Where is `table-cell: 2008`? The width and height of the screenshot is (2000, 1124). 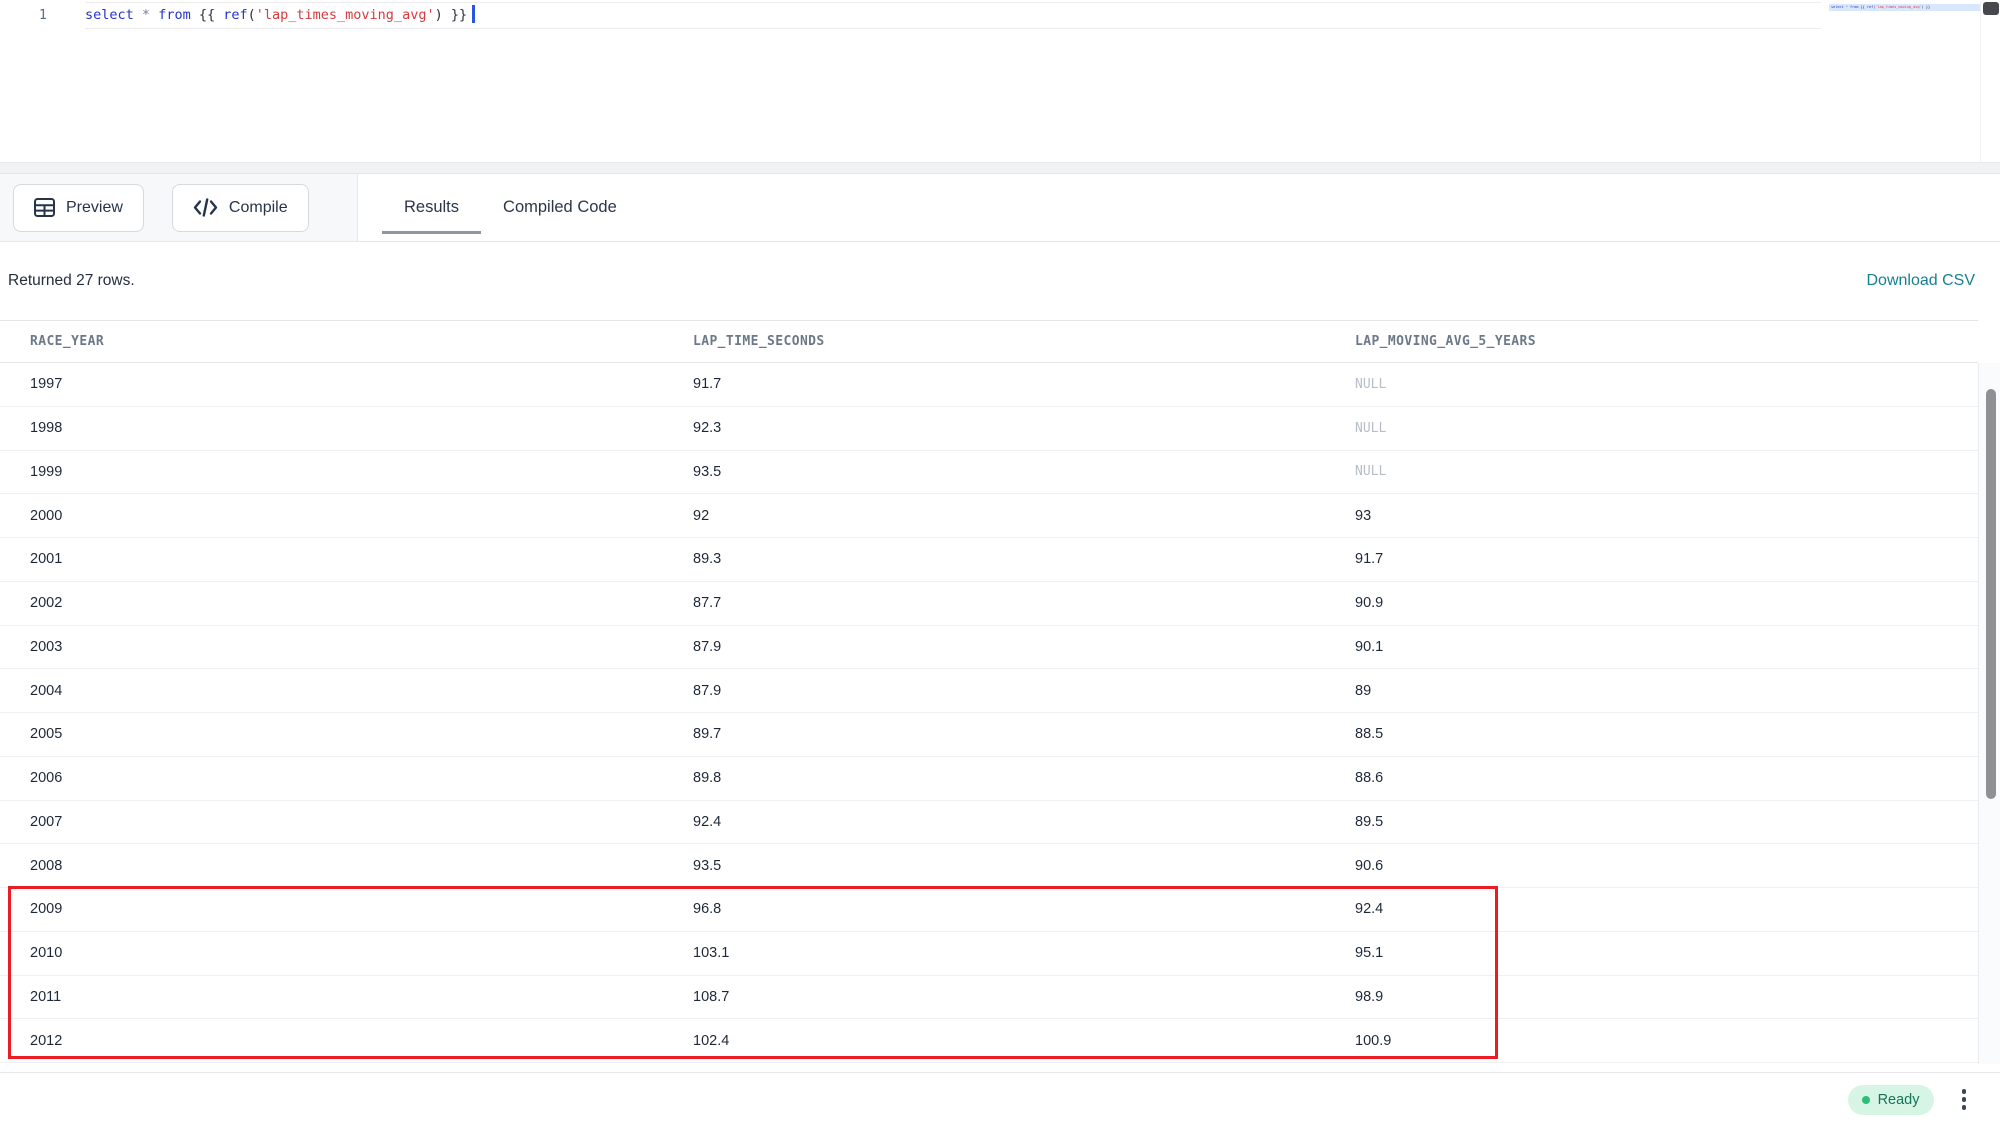 table-cell: 2008 is located at coordinates (46, 865).